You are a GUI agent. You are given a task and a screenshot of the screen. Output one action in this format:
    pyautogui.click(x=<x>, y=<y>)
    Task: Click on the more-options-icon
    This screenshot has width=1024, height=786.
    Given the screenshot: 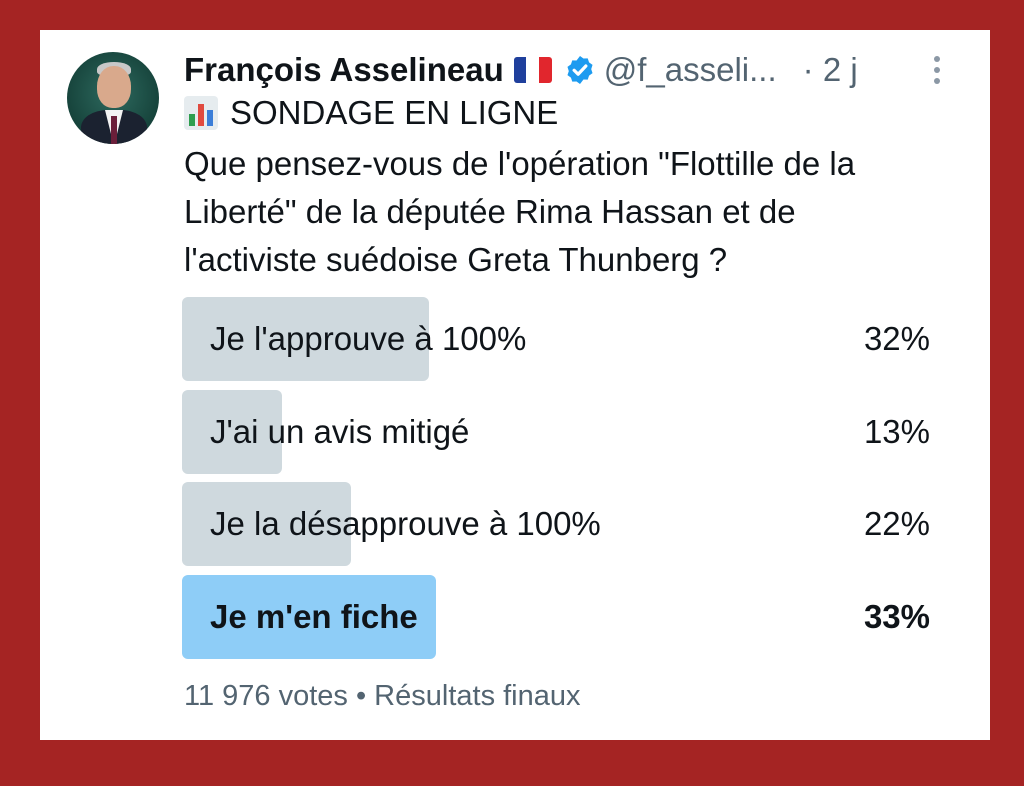 What is the action you would take?
    pyautogui.click(x=937, y=70)
    